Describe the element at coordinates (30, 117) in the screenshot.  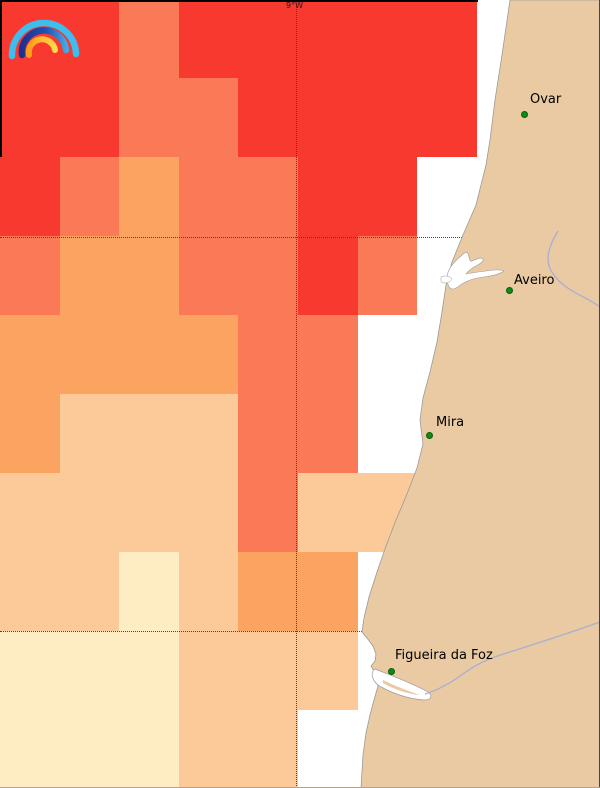
I see `heat-cell-r1c0` at that location.